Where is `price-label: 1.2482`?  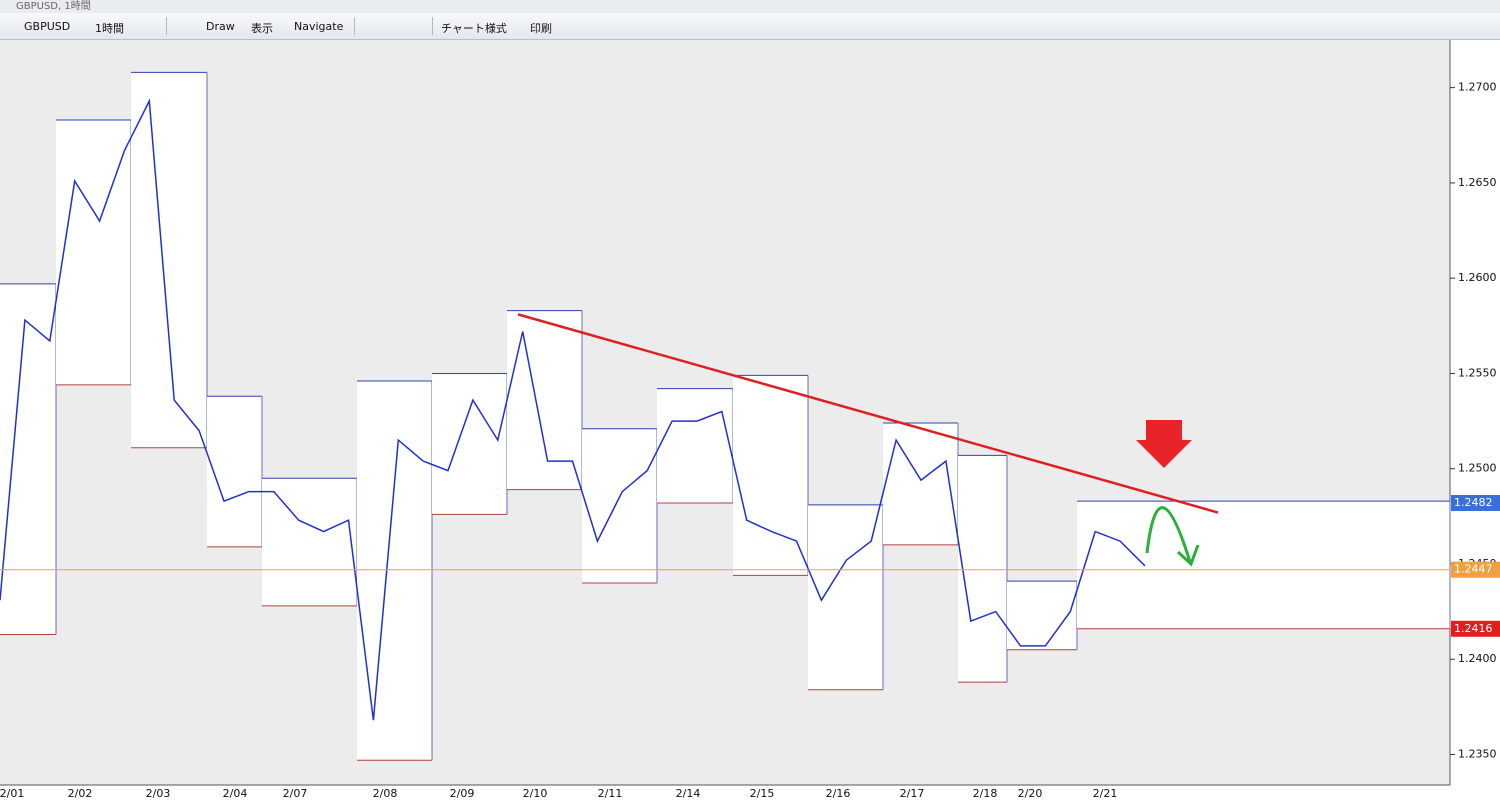
price-label: 1.2482 is located at coordinates (1473, 502).